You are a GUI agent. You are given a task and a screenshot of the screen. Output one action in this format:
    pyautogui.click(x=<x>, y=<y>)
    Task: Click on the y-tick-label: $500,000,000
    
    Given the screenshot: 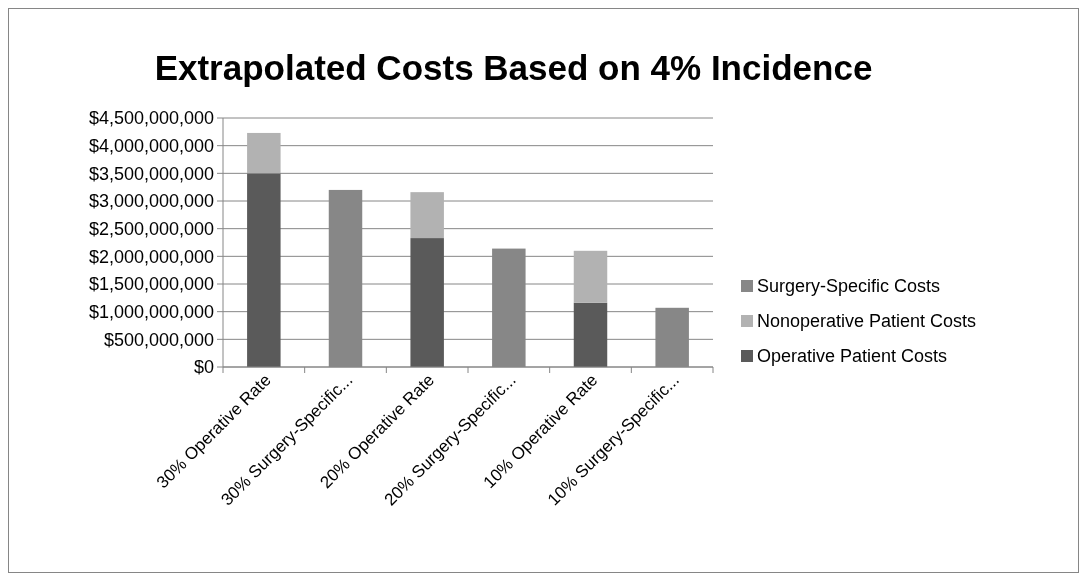 What is the action you would take?
    pyautogui.click(x=158, y=339)
    